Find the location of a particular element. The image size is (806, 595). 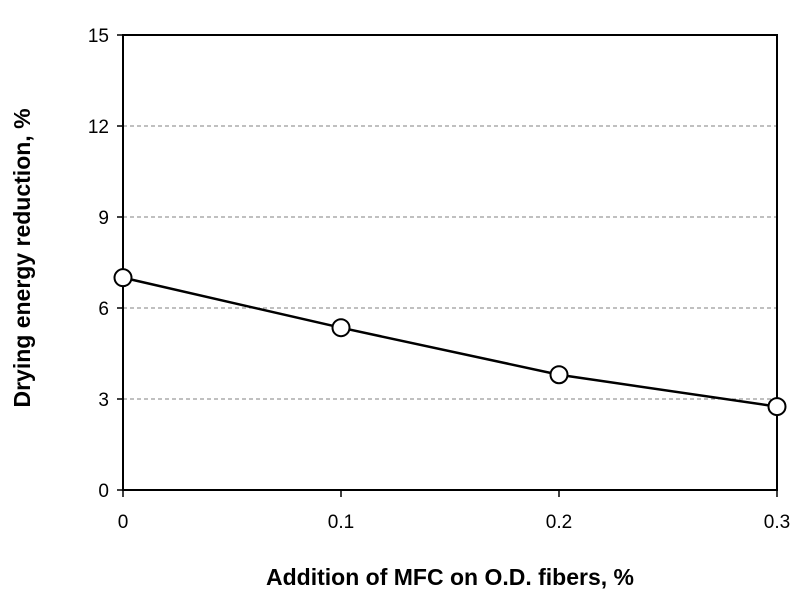

x-tick-label: 0.3 is located at coordinates (777, 522).